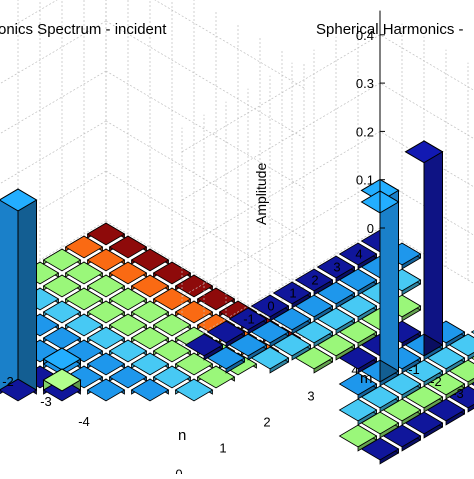 This screenshot has height=479, width=474. Describe the element at coordinates (261, 194) in the screenshot. I see `right-zlabel: Amplitude` at that location.